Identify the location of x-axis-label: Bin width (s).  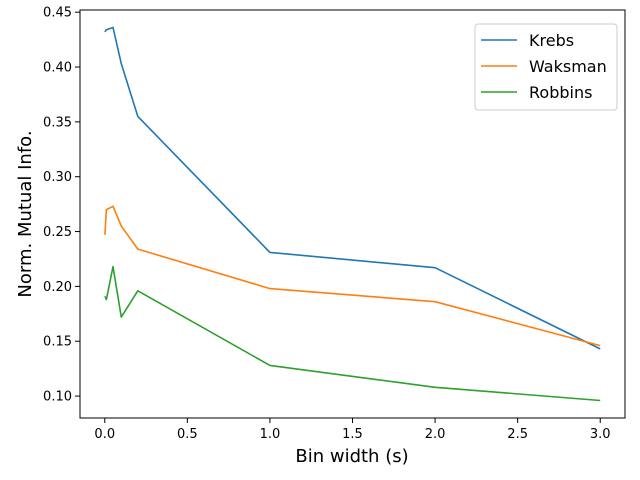
(351, 456).